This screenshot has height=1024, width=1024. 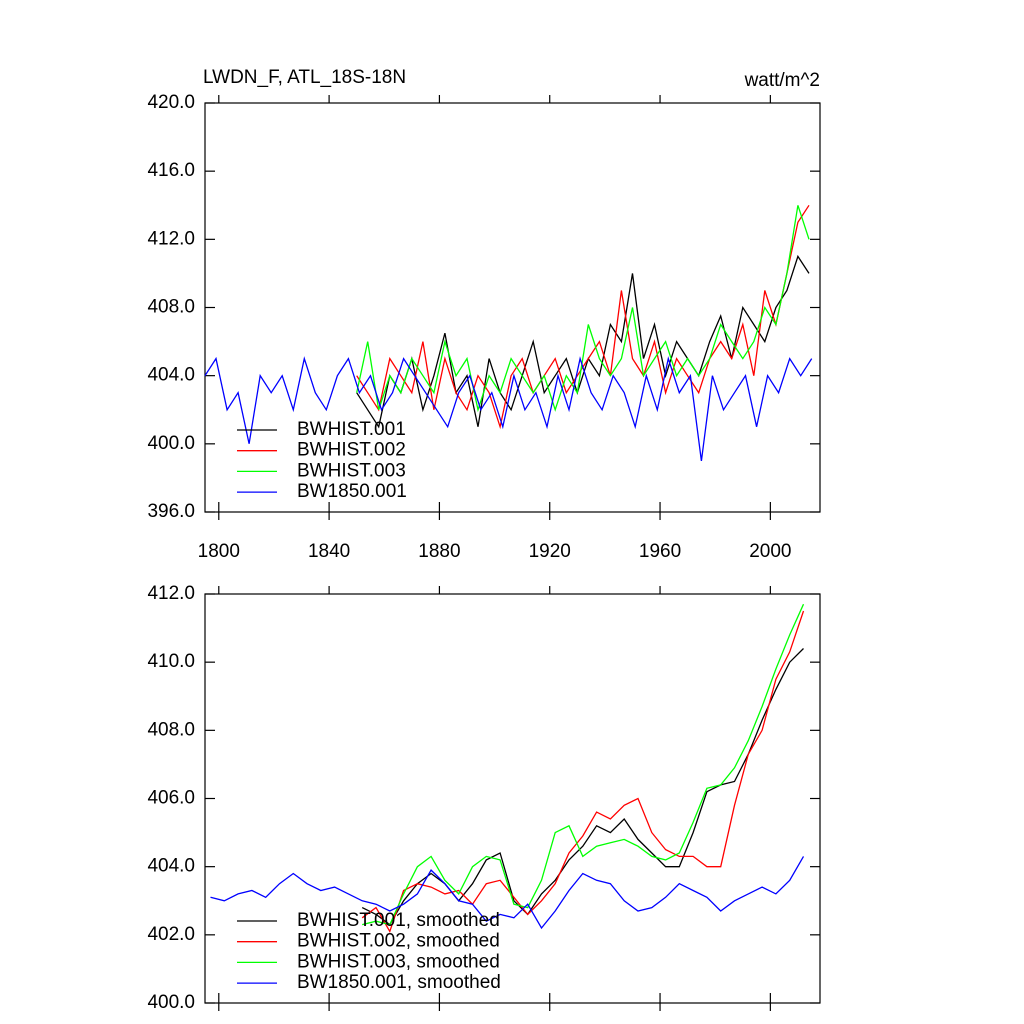 What do you see at coordinates (398, 961) in the screenshot?
I see `legend-label: BWHIST.003, smoothed` at bounding box center [398, 961].